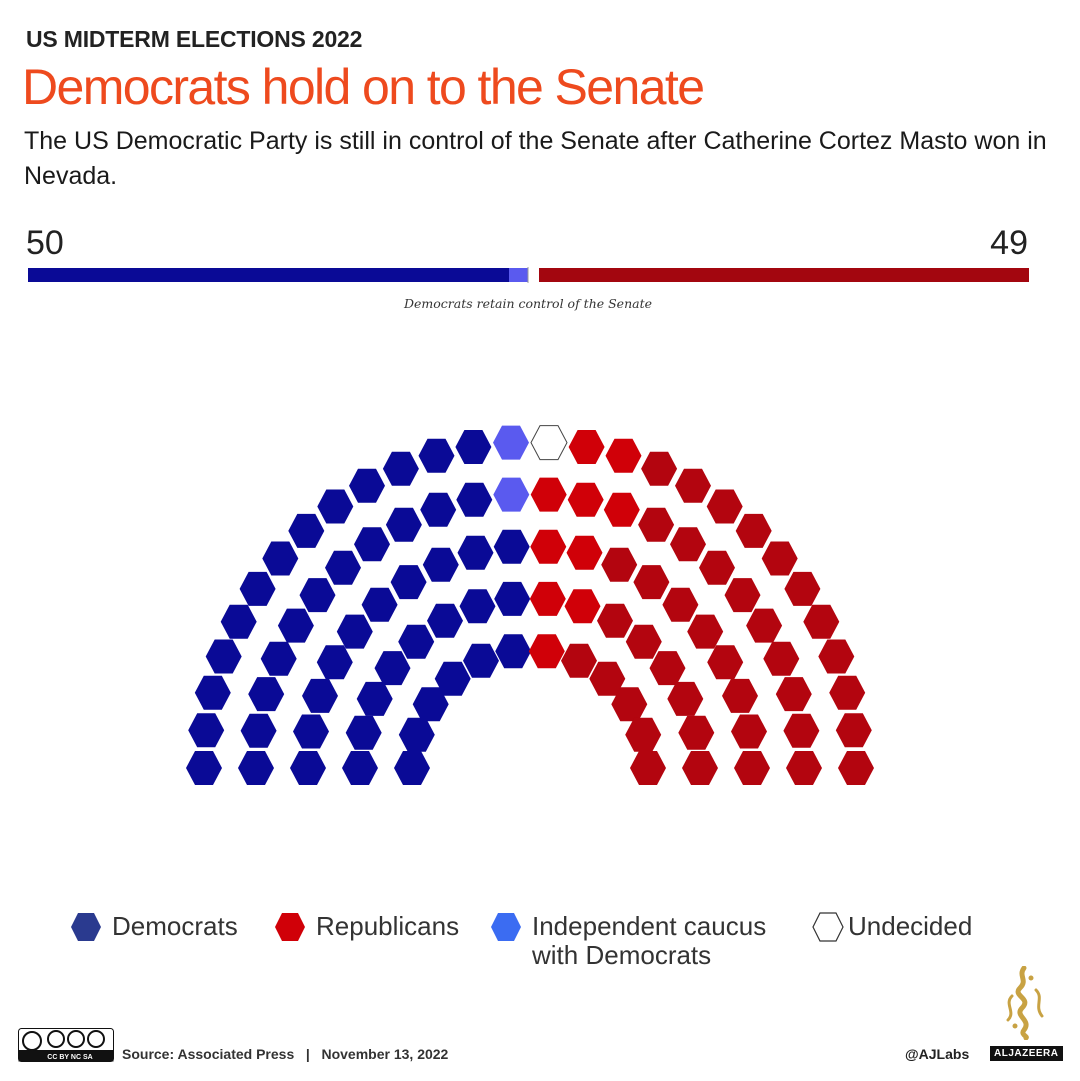 The image size is (1080, 1081). What do you see at coordinates (45, 243) in the screenshot?
I see `democrat-seat-total: 50` at bounding box center [45, 243].